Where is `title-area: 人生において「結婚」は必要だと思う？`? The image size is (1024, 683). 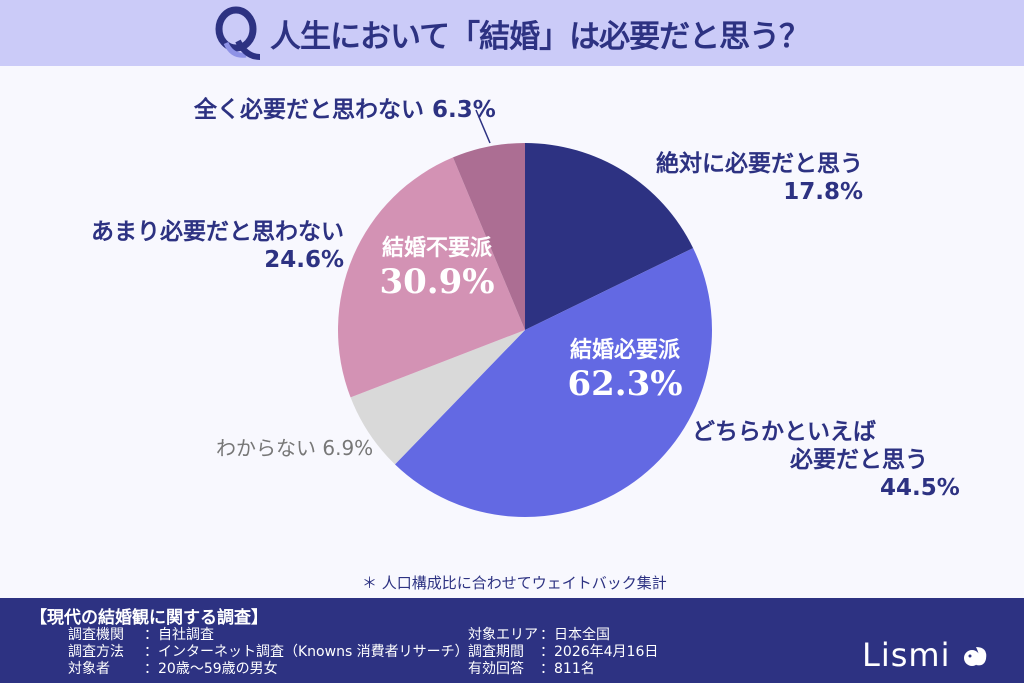 title-area: 人生において「結婚」は必要だと思う？ is located at coordinates (511, 33).